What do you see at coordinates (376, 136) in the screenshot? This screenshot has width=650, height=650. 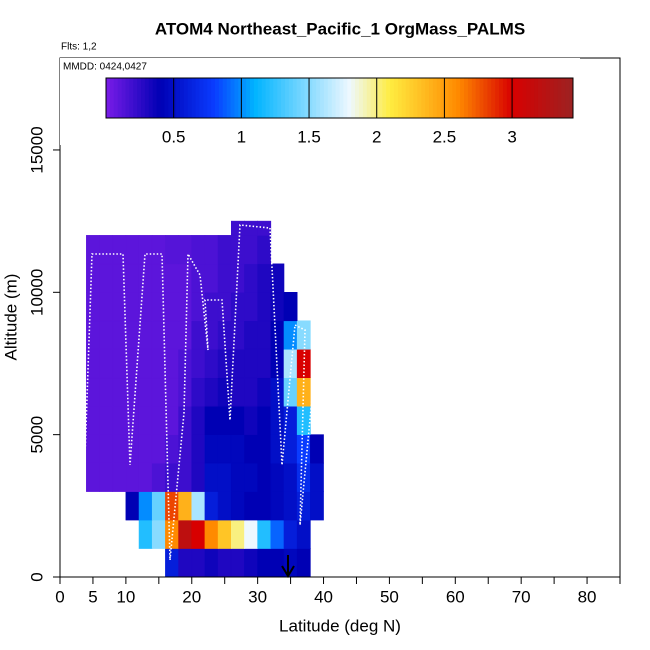 I see `colorbar-tick-label: 2` at bounding box center [376, 136].